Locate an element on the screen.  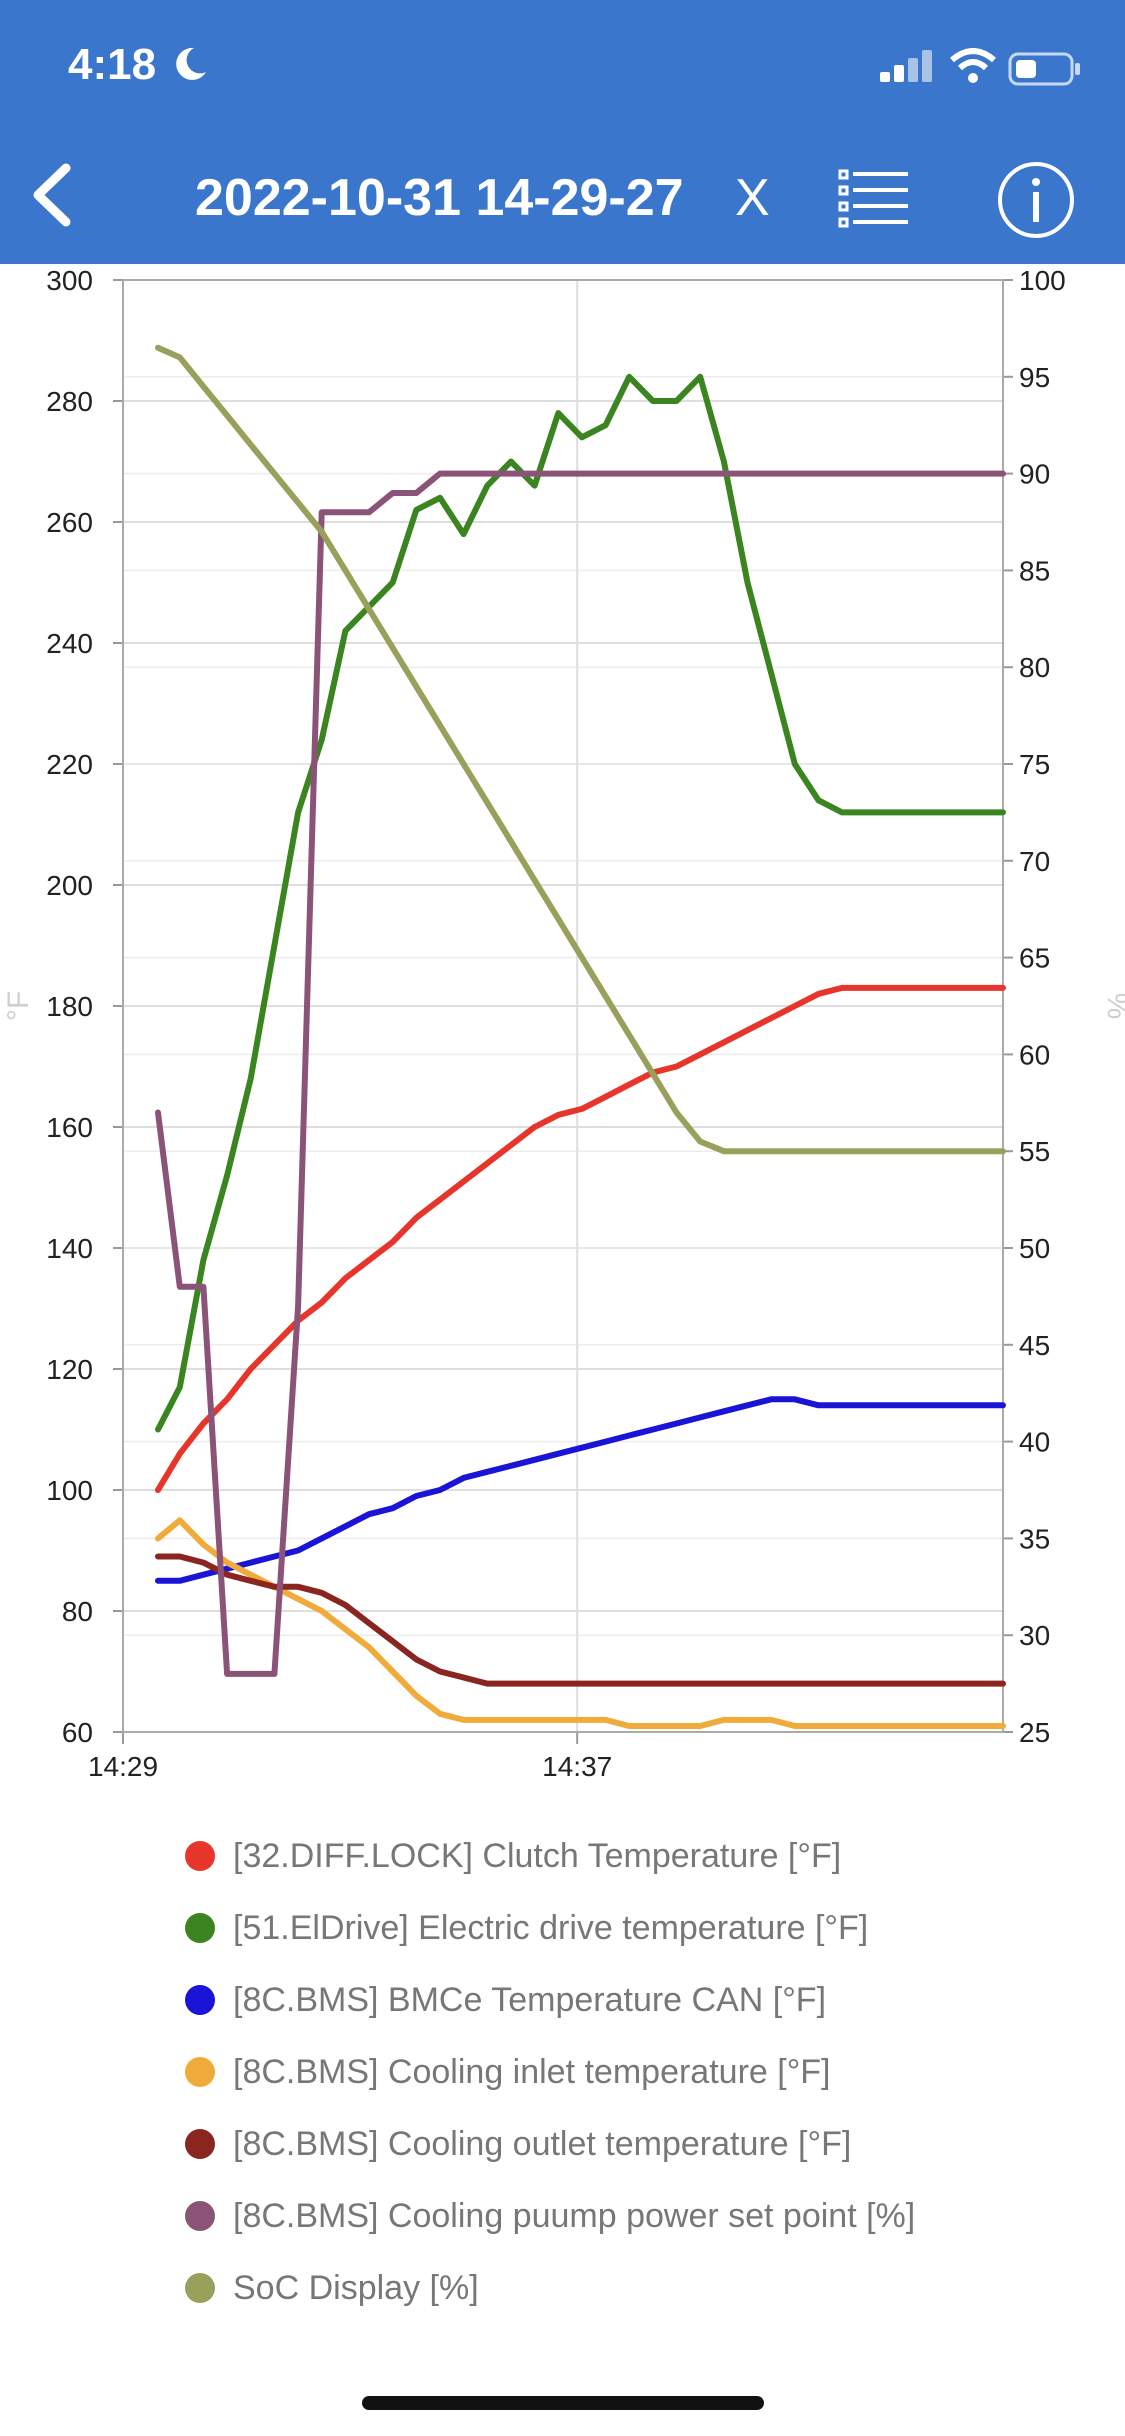
y-left-tick-label: 180 is located at coordinates (69, 1006).